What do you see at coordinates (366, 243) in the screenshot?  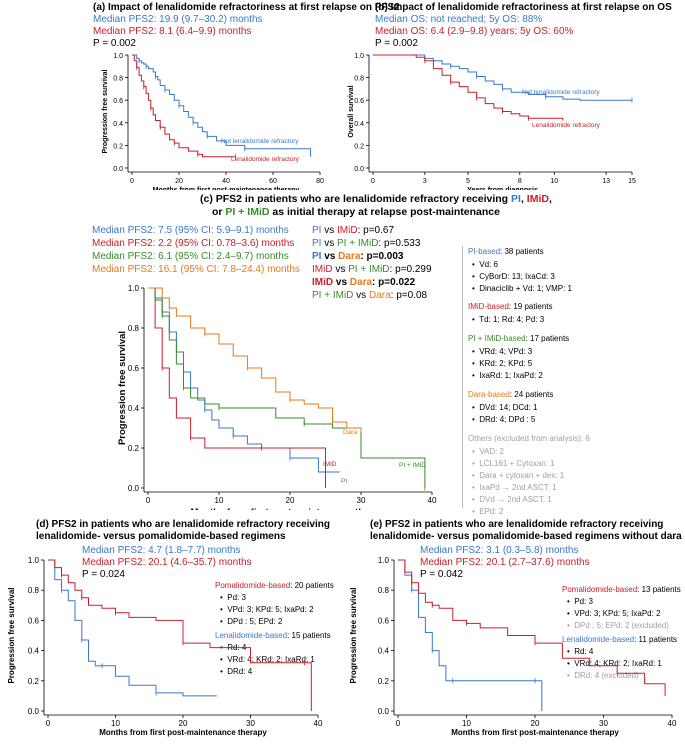 I see `comparison-pi-piimid: PI vs PI + IMiD: p=0.533` at bounding box center [366, 243].